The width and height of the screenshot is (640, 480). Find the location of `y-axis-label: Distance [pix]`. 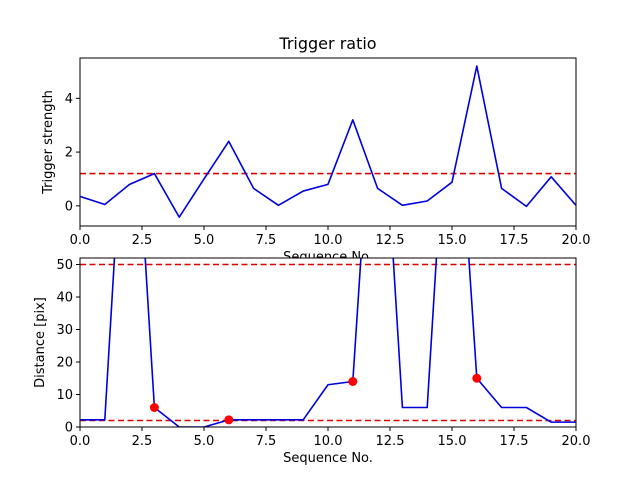

y-axis-label: Distance [pix] is located at coordinates (40, 342).